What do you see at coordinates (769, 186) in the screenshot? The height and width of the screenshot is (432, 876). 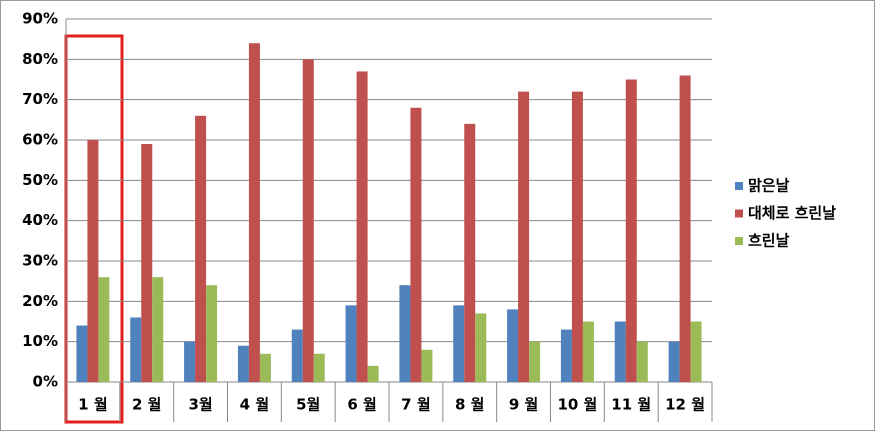 I see `legend-label: 맑은날` at bounding box center [769, 186].